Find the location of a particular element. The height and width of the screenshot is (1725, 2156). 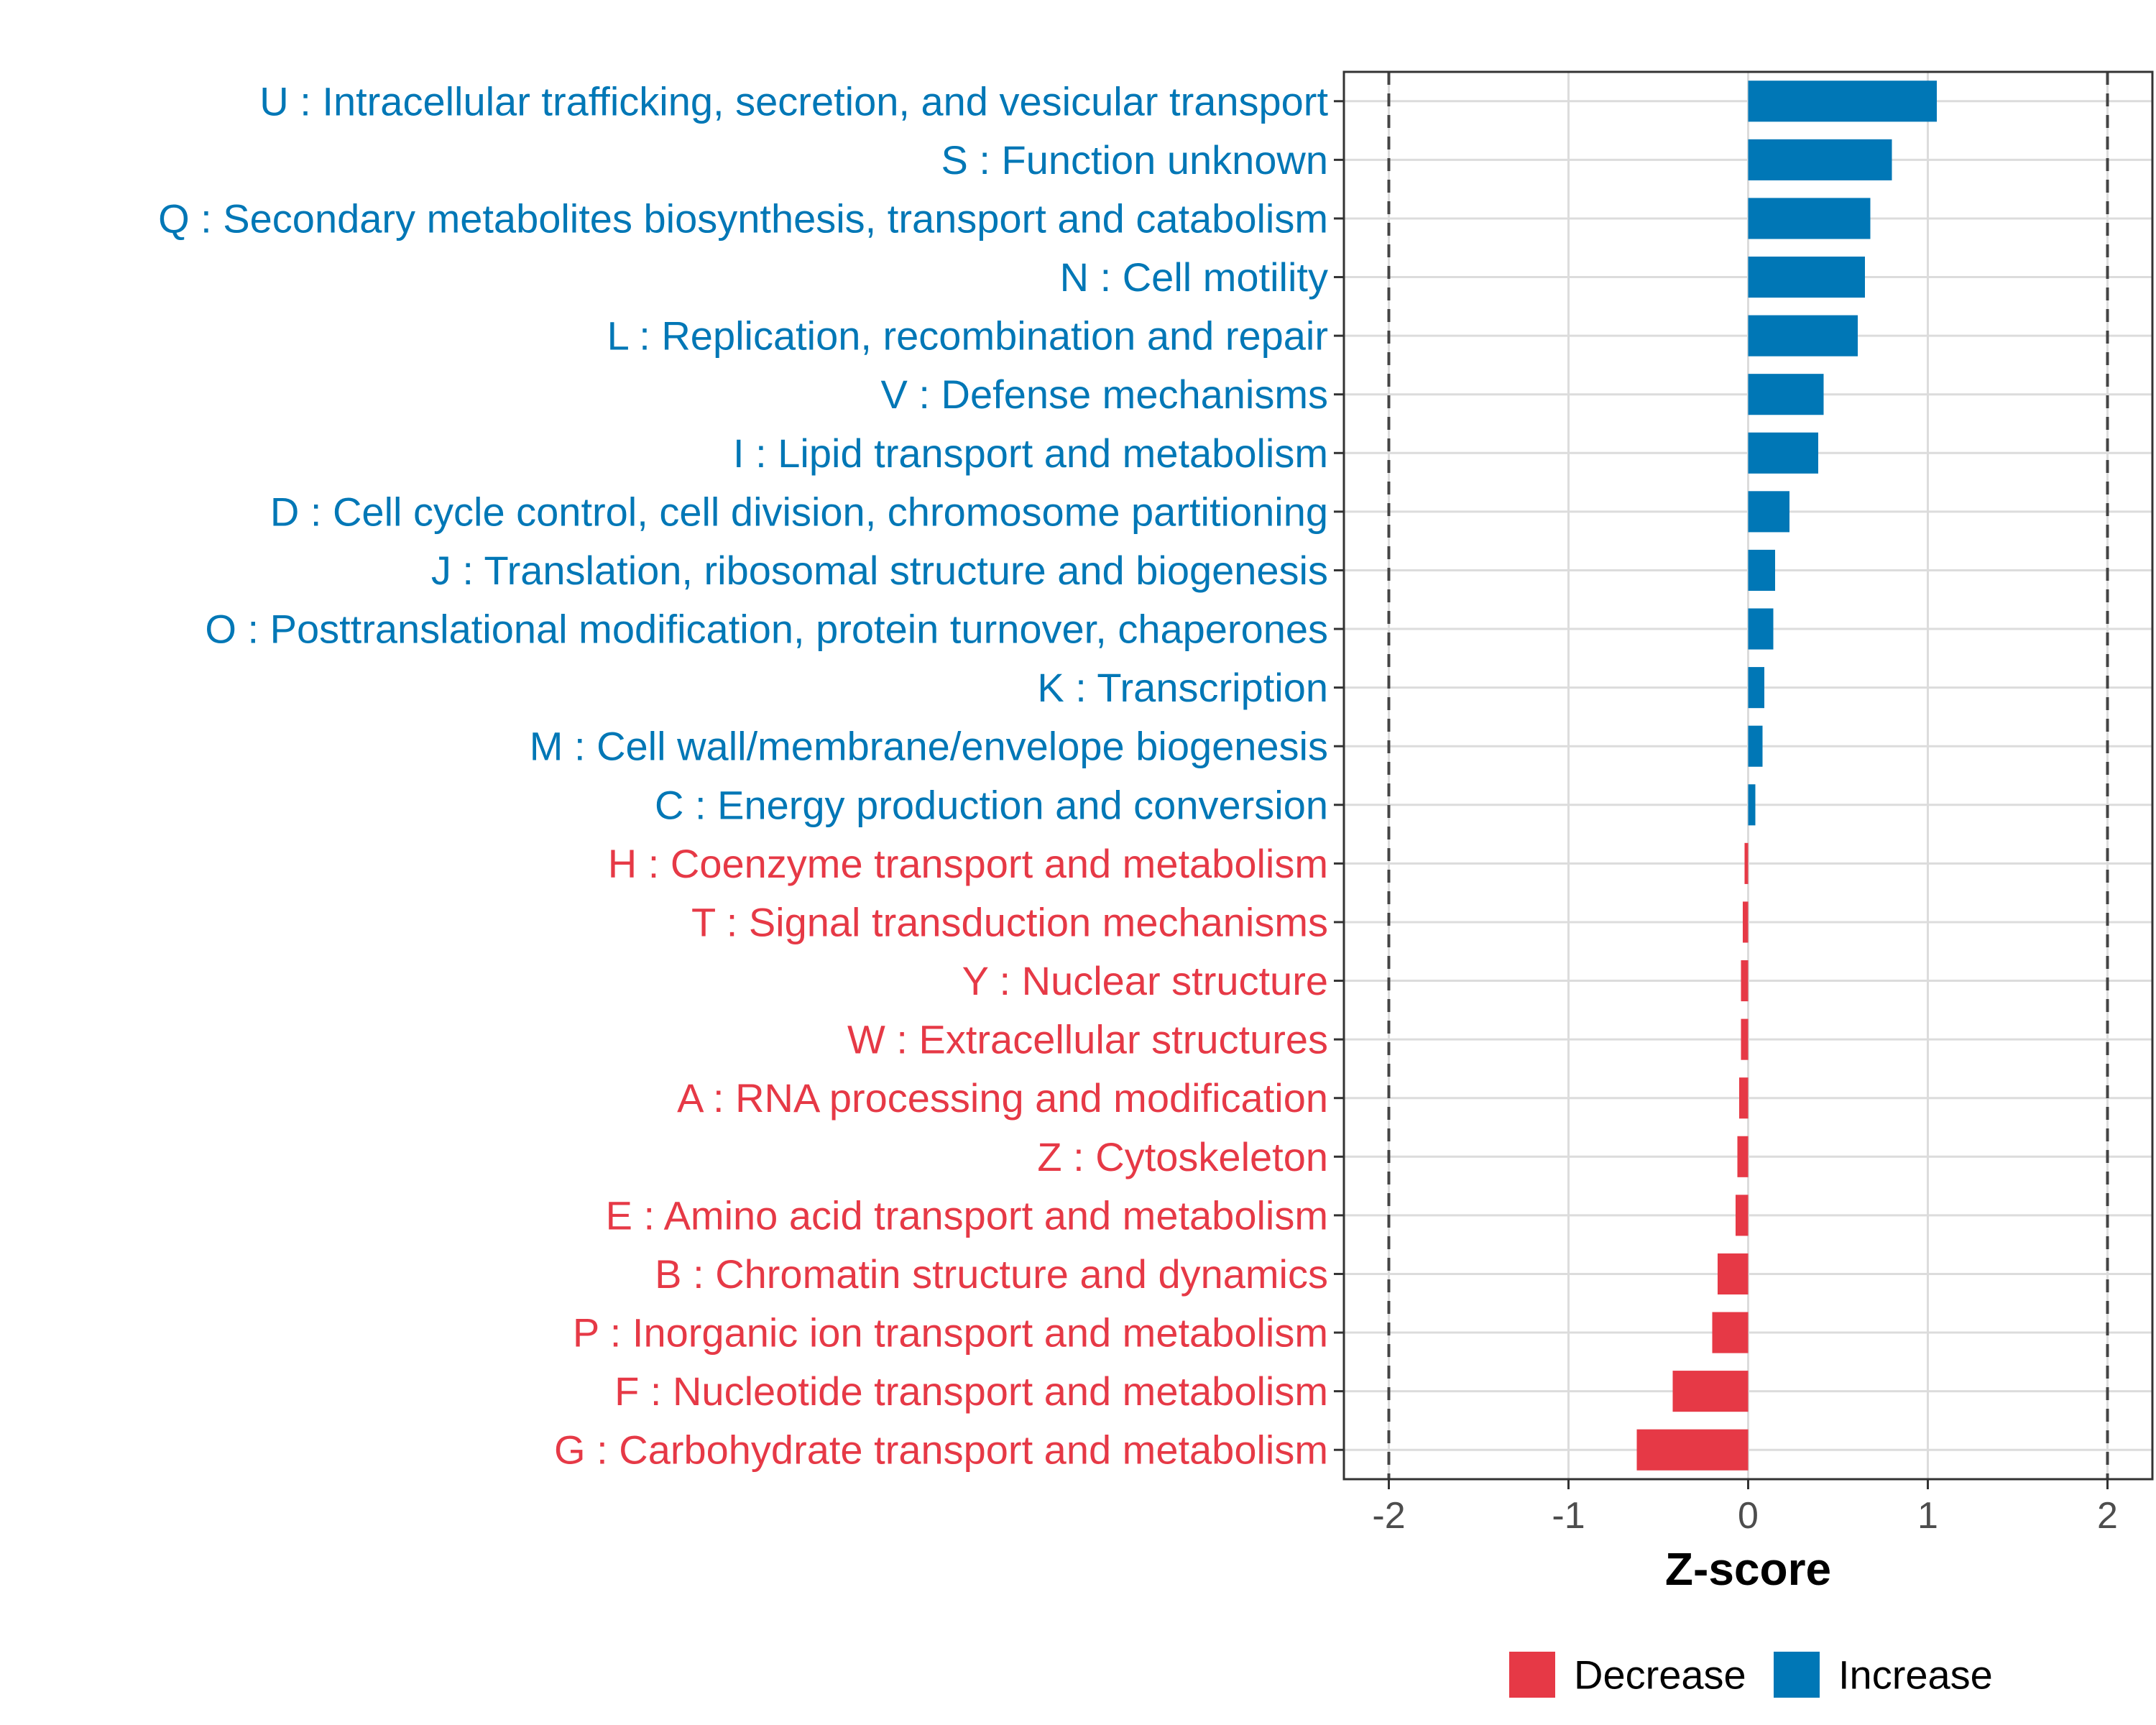

x-axis-ticks: -2 -1 0 1 2 is located at coordinates (1745, 1508).